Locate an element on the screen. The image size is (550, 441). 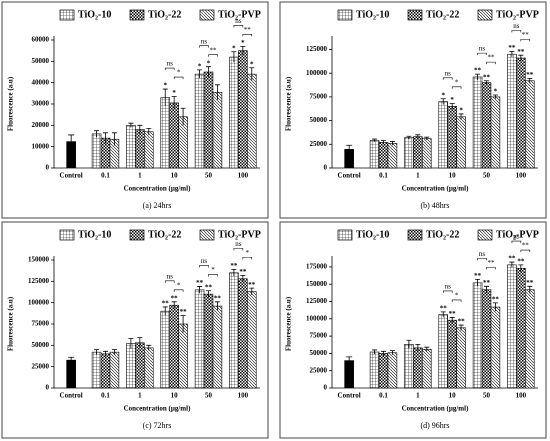
x-tick-label: 100 is located at coordinates (243, 396).